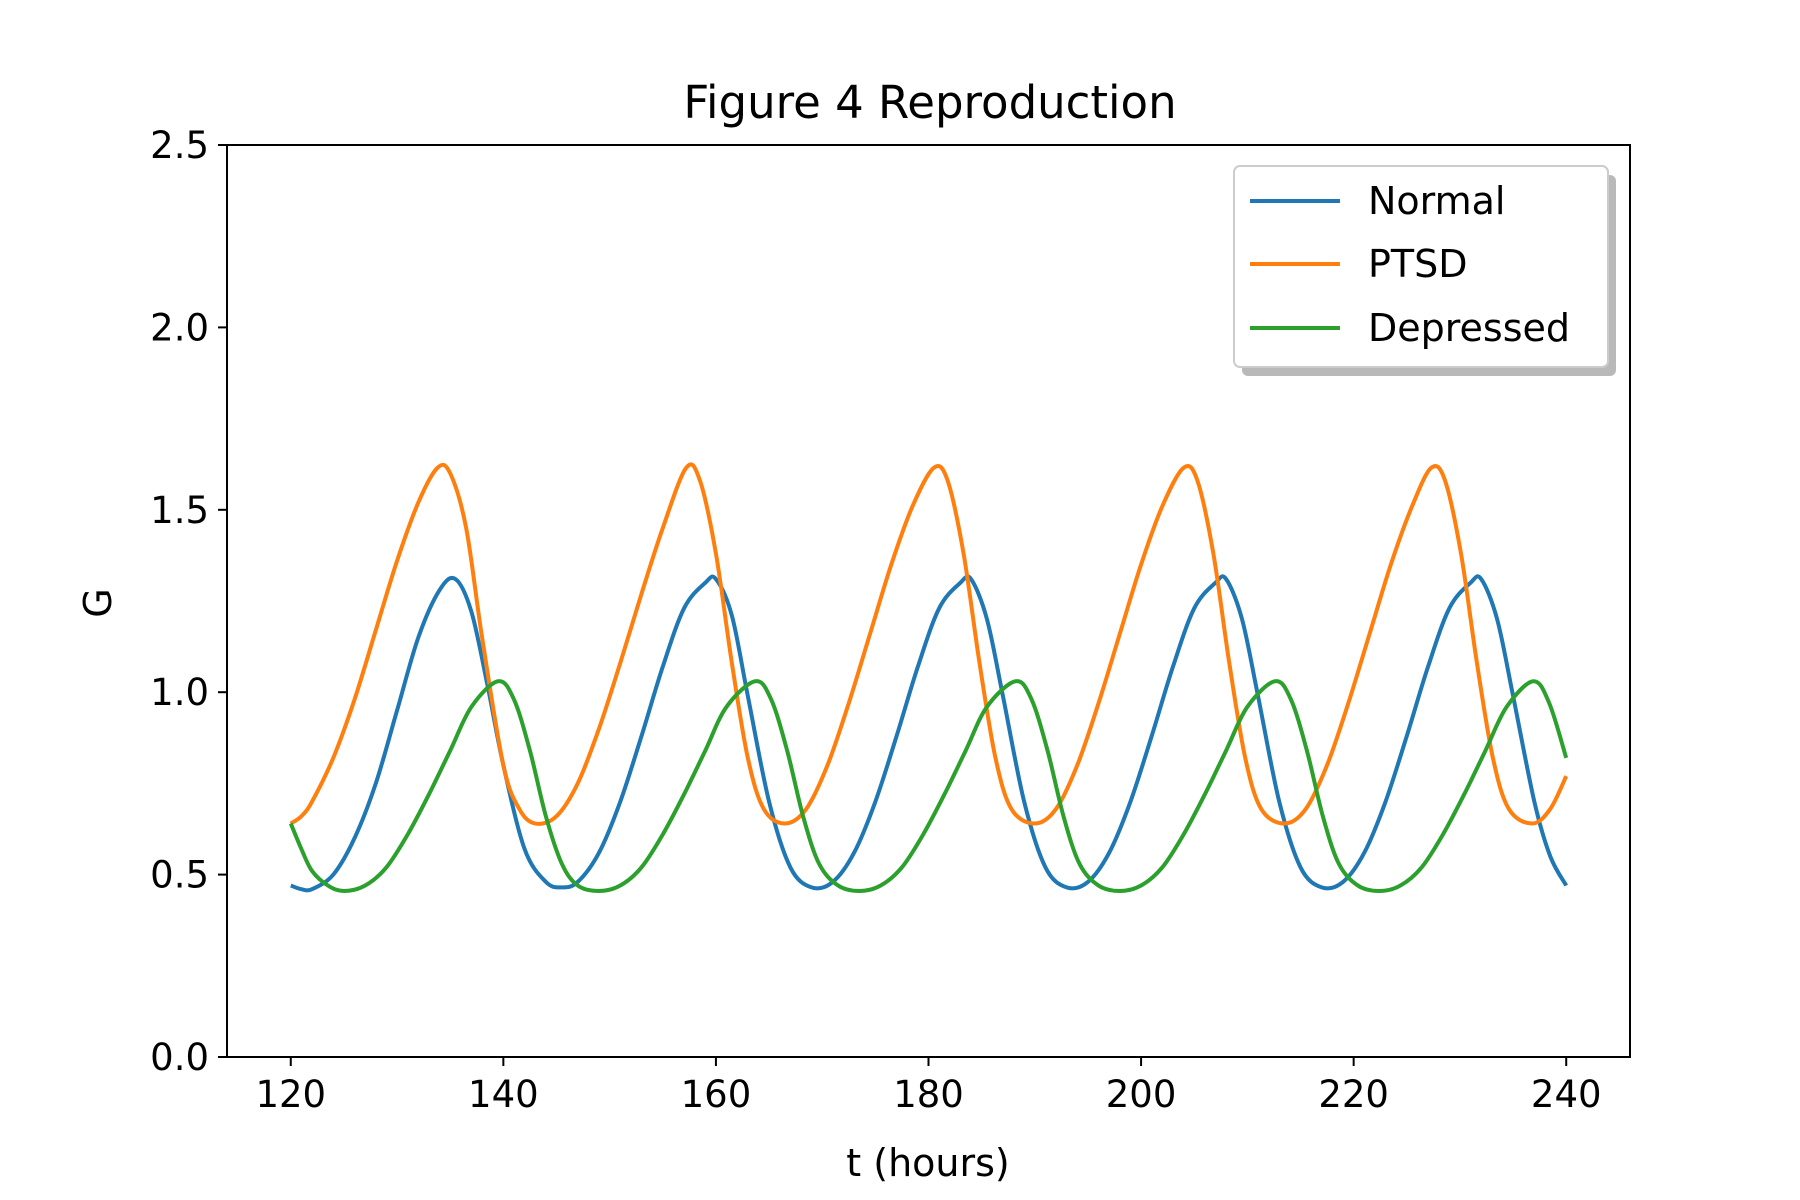  I want to click on x-tick-label: 240, so click(1566, 1094).